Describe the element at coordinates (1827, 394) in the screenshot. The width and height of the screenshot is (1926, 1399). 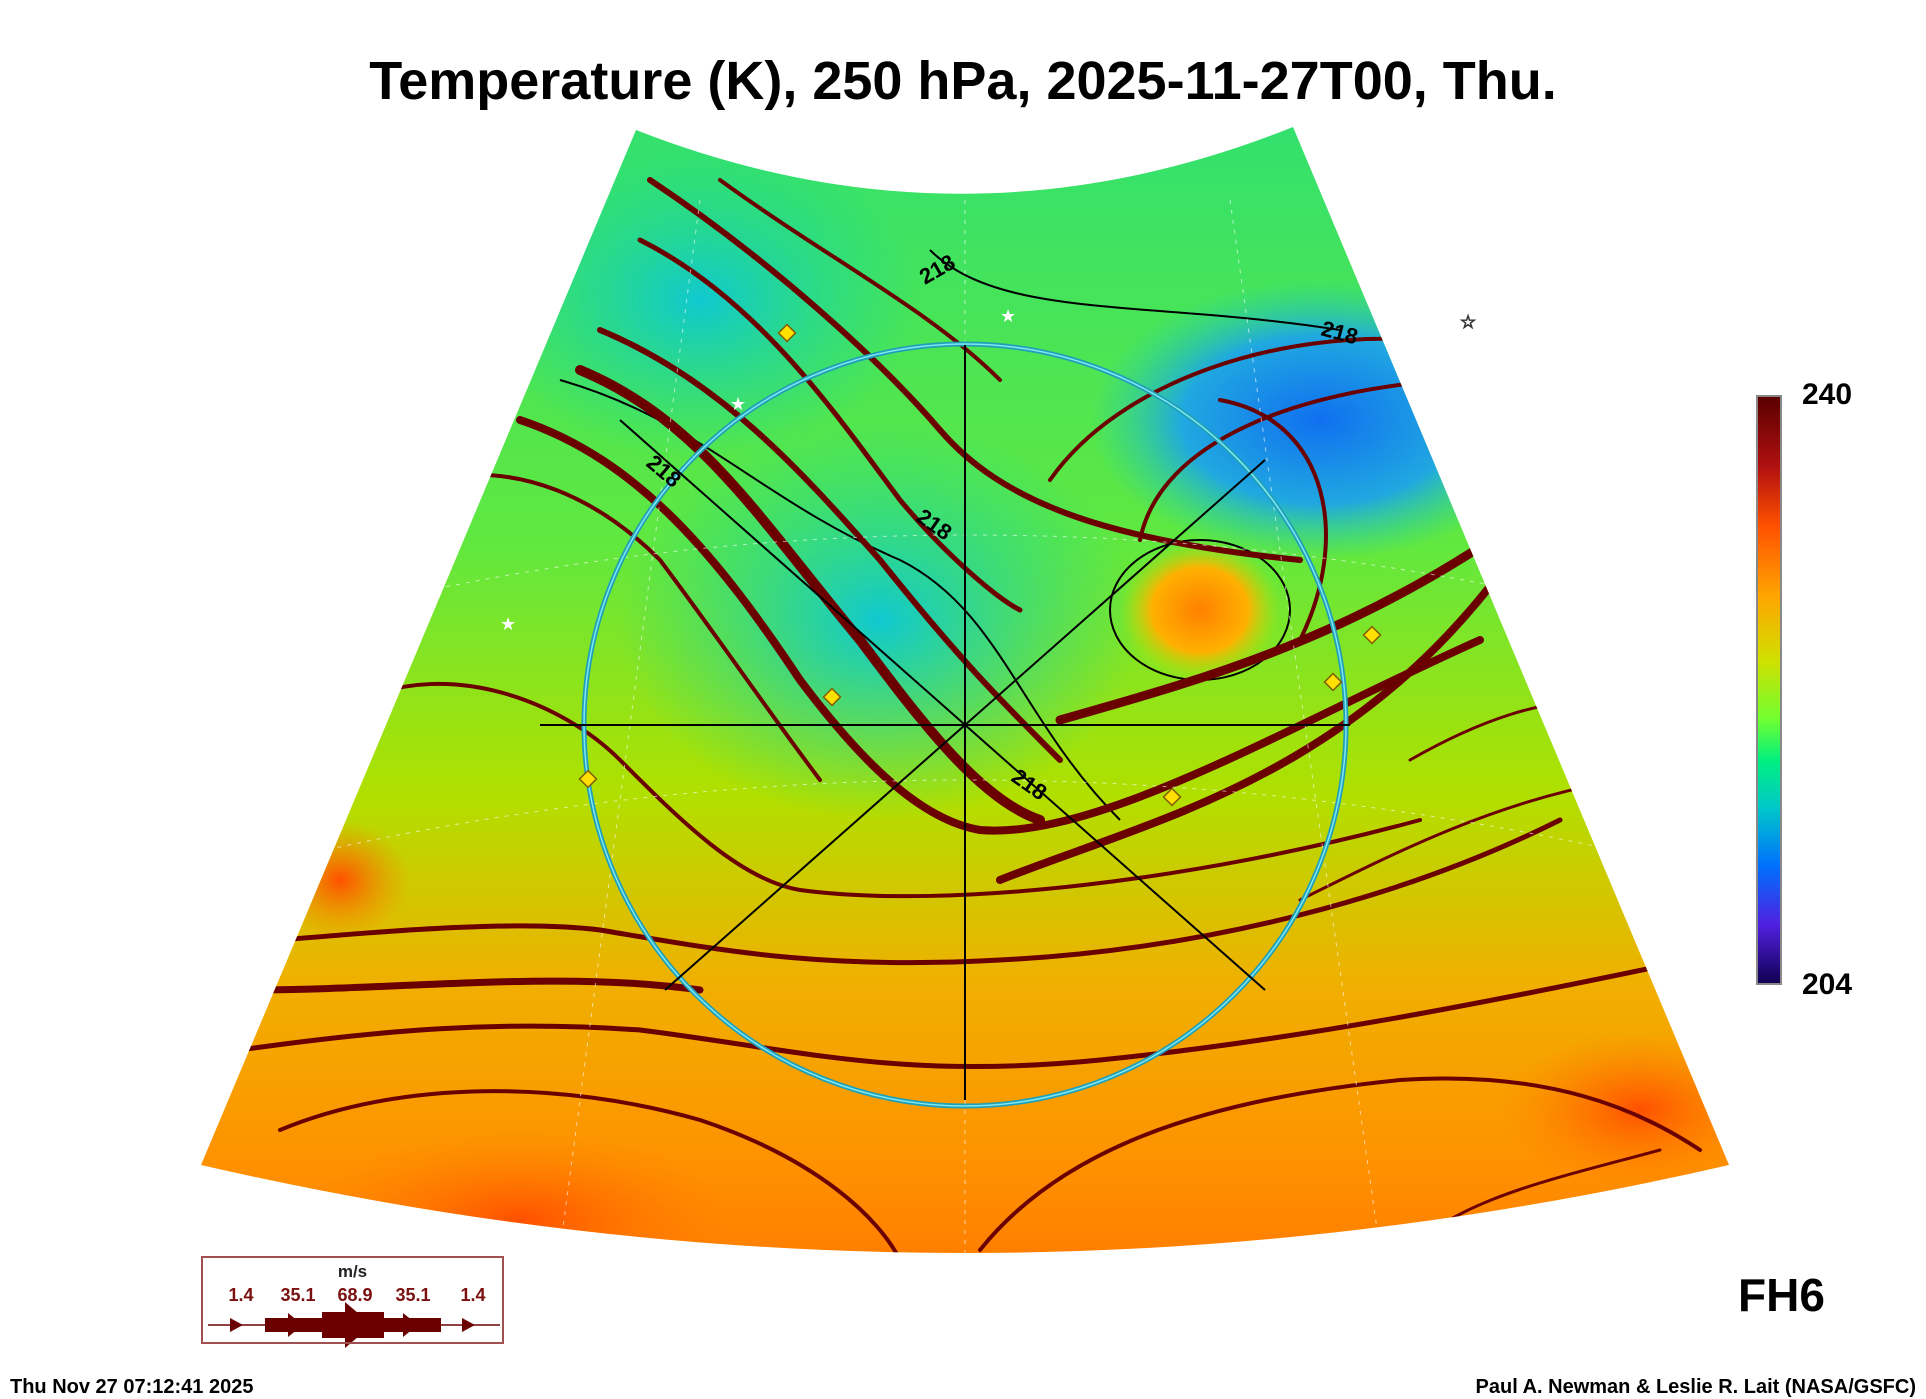
I see `colorbar-max-label: 240` at that location.